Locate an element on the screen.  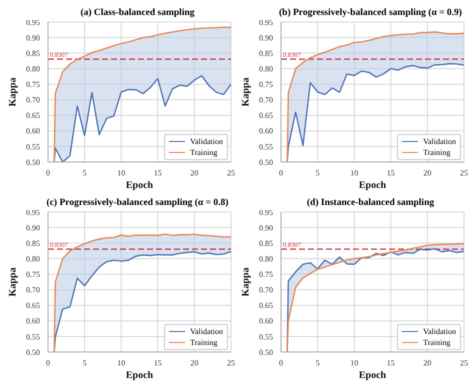
chart-title: (c) Progressively-balanced sampling (α = 0.8) is located at coordinates (137, 203).